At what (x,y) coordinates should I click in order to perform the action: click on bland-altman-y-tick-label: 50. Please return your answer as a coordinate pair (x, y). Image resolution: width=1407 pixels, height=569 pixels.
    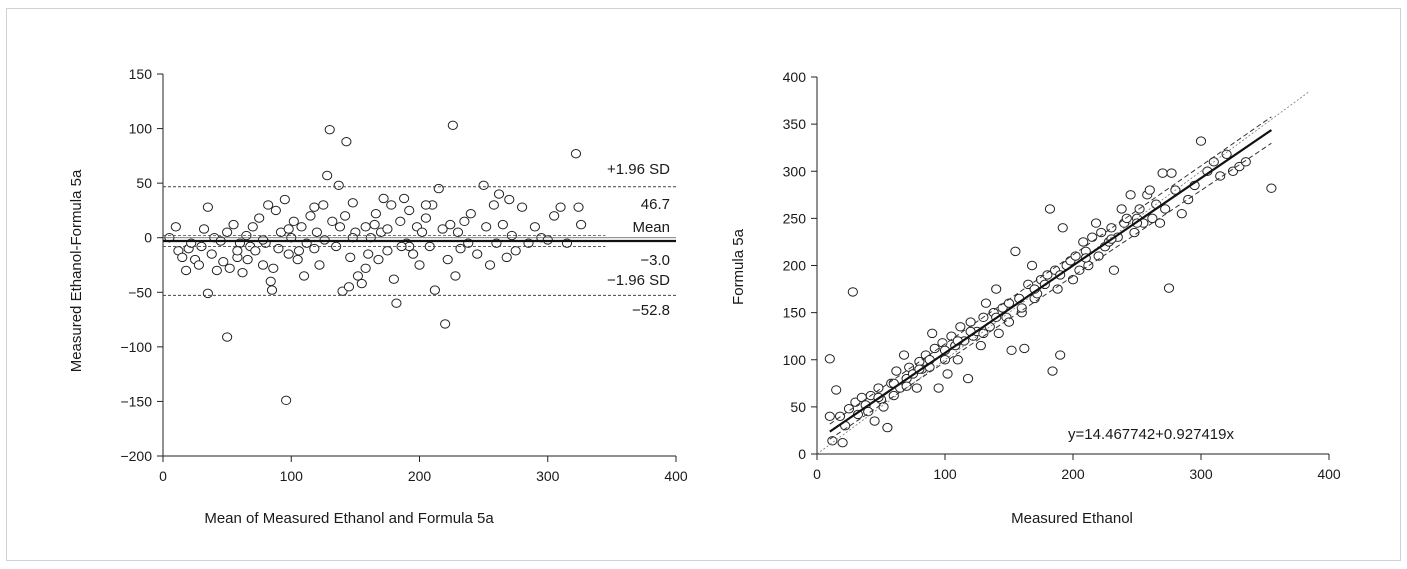
    Looking at the image, I should click on (144, 183).